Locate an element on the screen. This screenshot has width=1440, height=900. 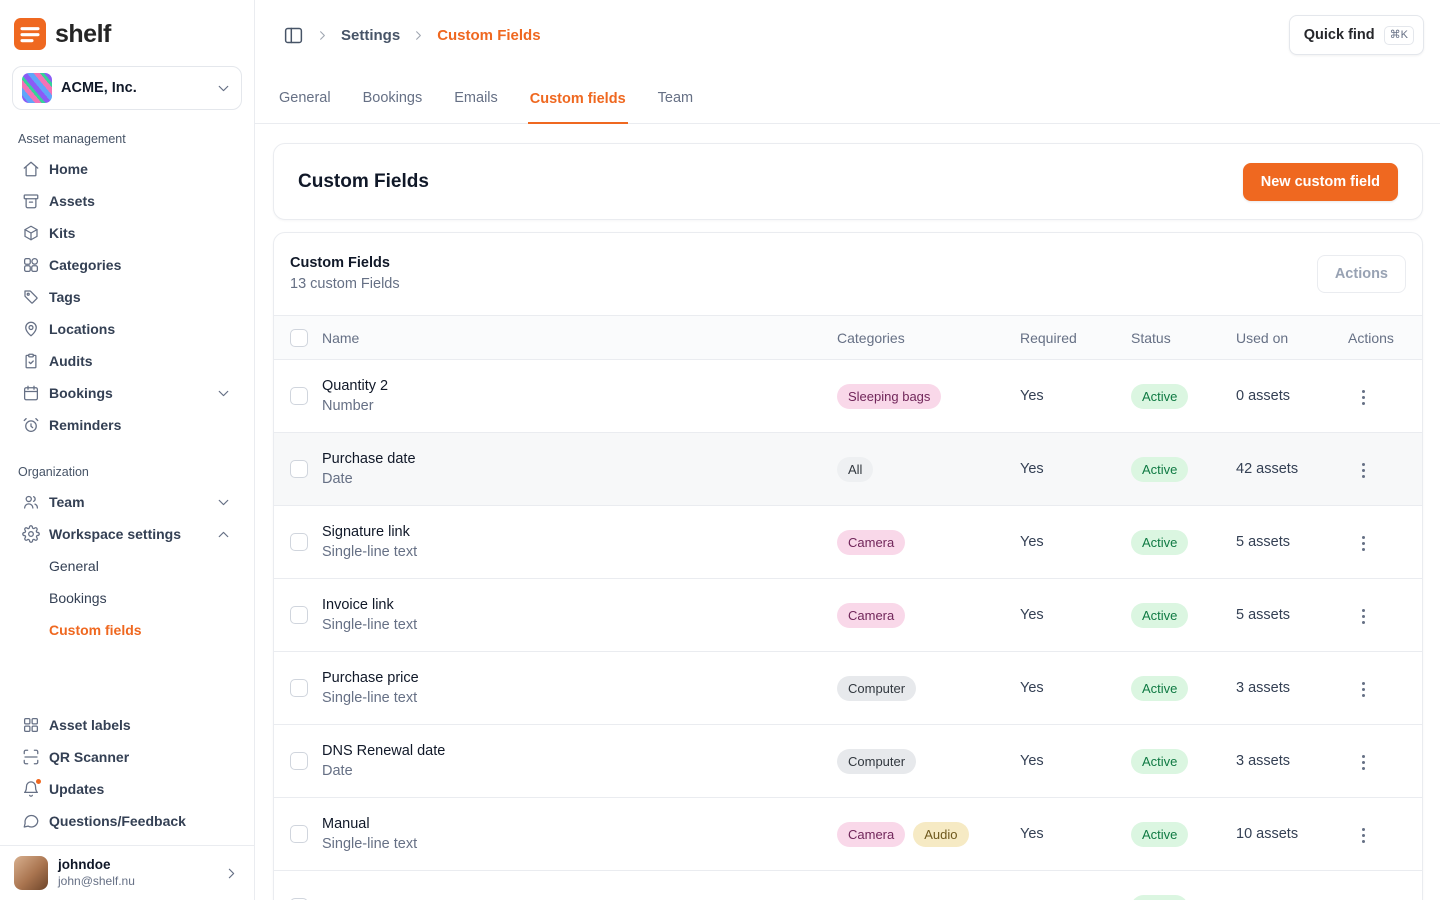
sidebar-item-workspace-settings: Workspace settings is located at coordinates (127, 534).